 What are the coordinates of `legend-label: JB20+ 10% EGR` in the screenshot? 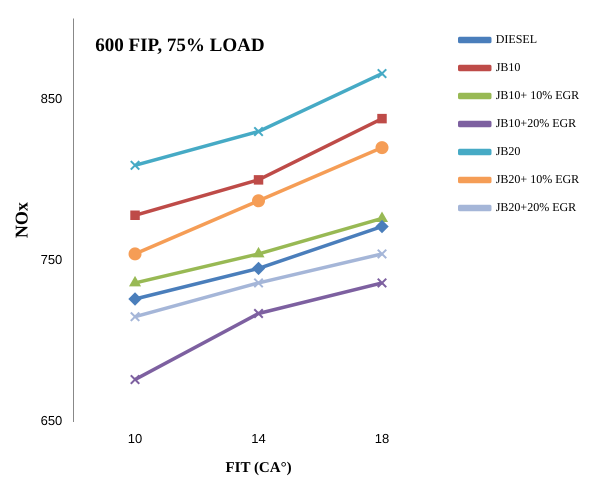 It's located at (538, 179).